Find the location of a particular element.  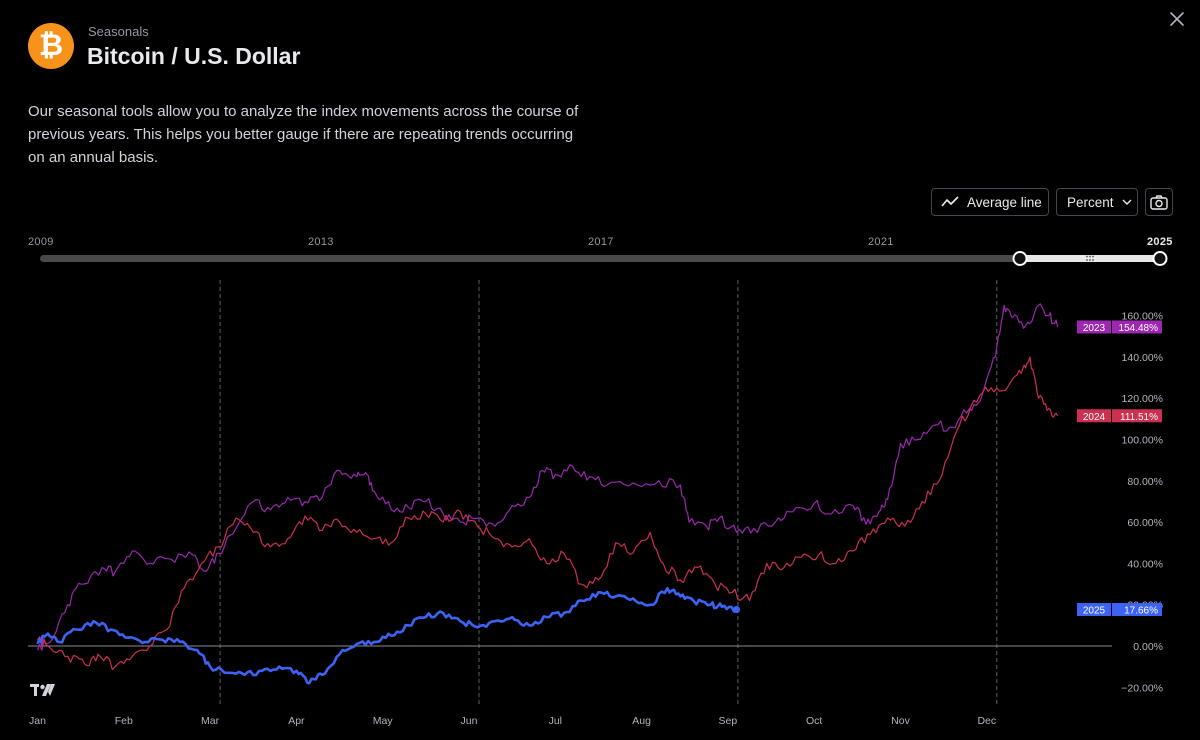

series-tag-value-2025: 17.66% is located at coordinates (1141, 611).